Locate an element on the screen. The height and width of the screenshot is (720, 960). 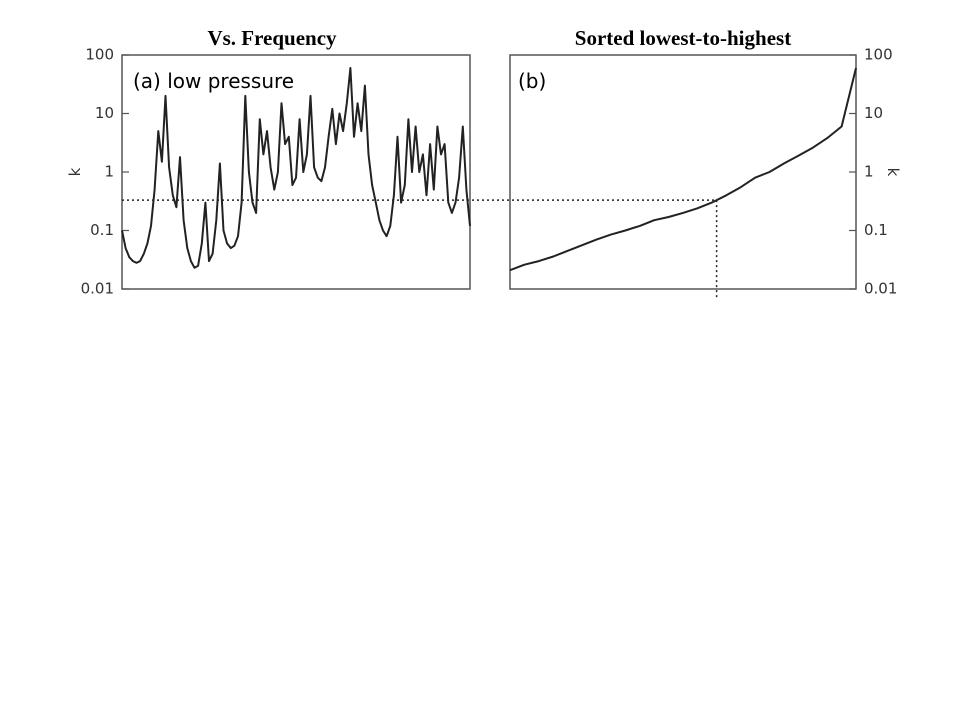
annotation: (a) low pressure is located at coordinates (213, 81).